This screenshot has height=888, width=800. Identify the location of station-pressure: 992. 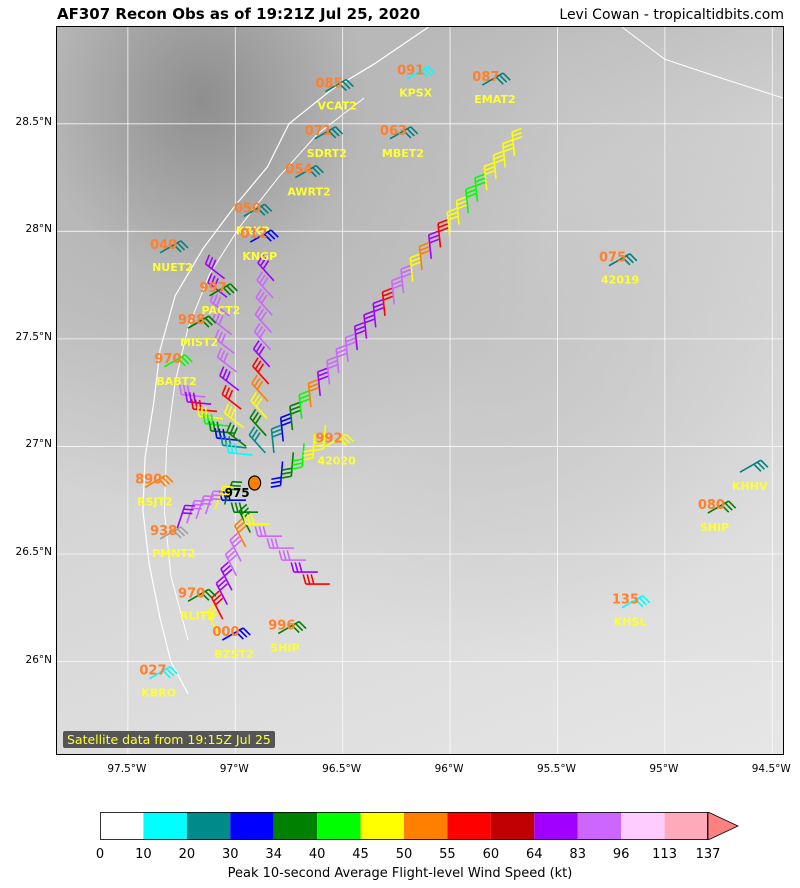
(328, 438).